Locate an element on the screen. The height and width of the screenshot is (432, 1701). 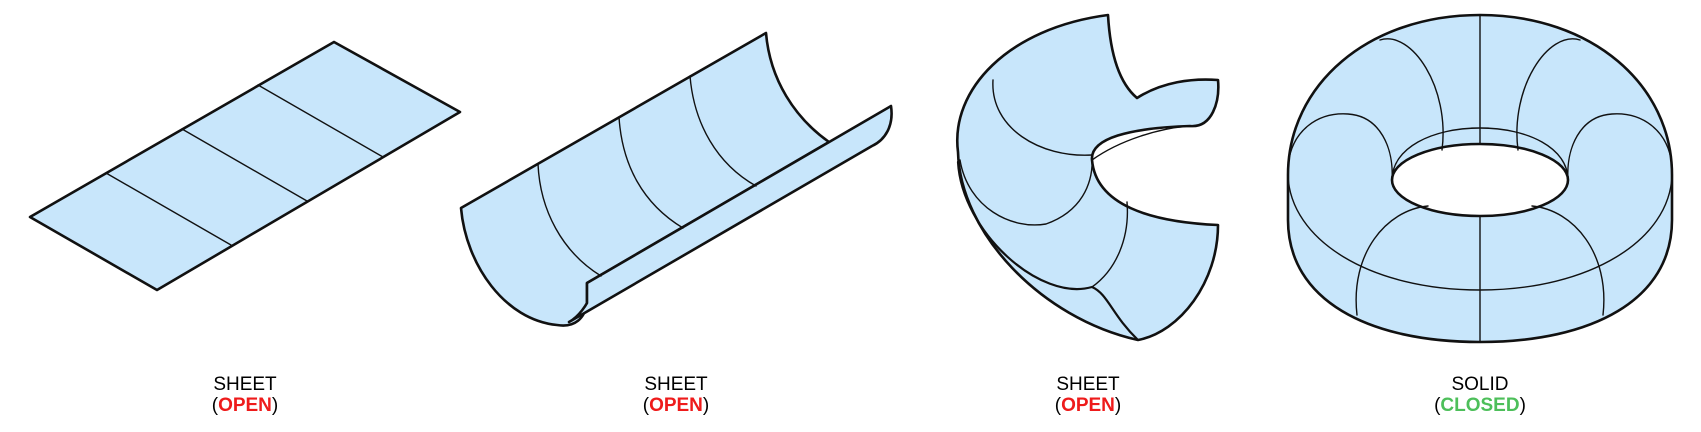
caption-partial-torus: SHEET (OPEN) is located at coordinates (1088, 395).